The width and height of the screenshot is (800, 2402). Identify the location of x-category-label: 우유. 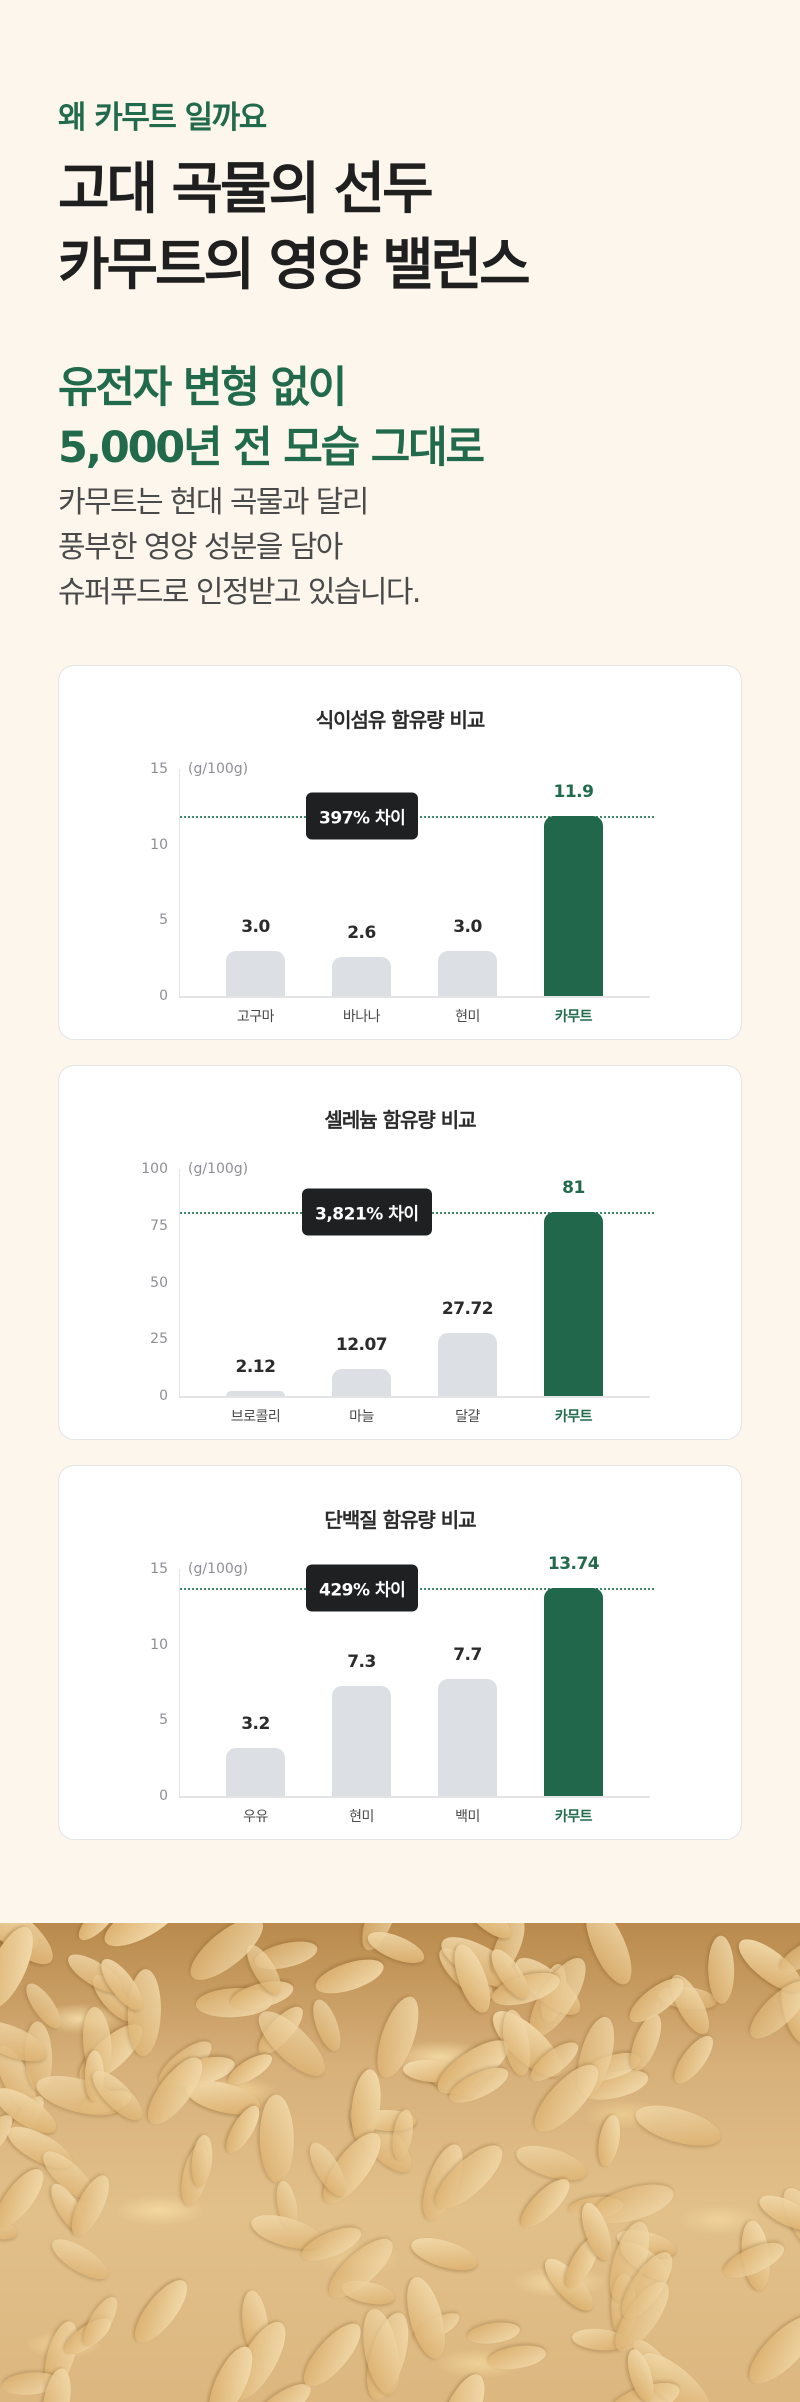
(255, 1817).